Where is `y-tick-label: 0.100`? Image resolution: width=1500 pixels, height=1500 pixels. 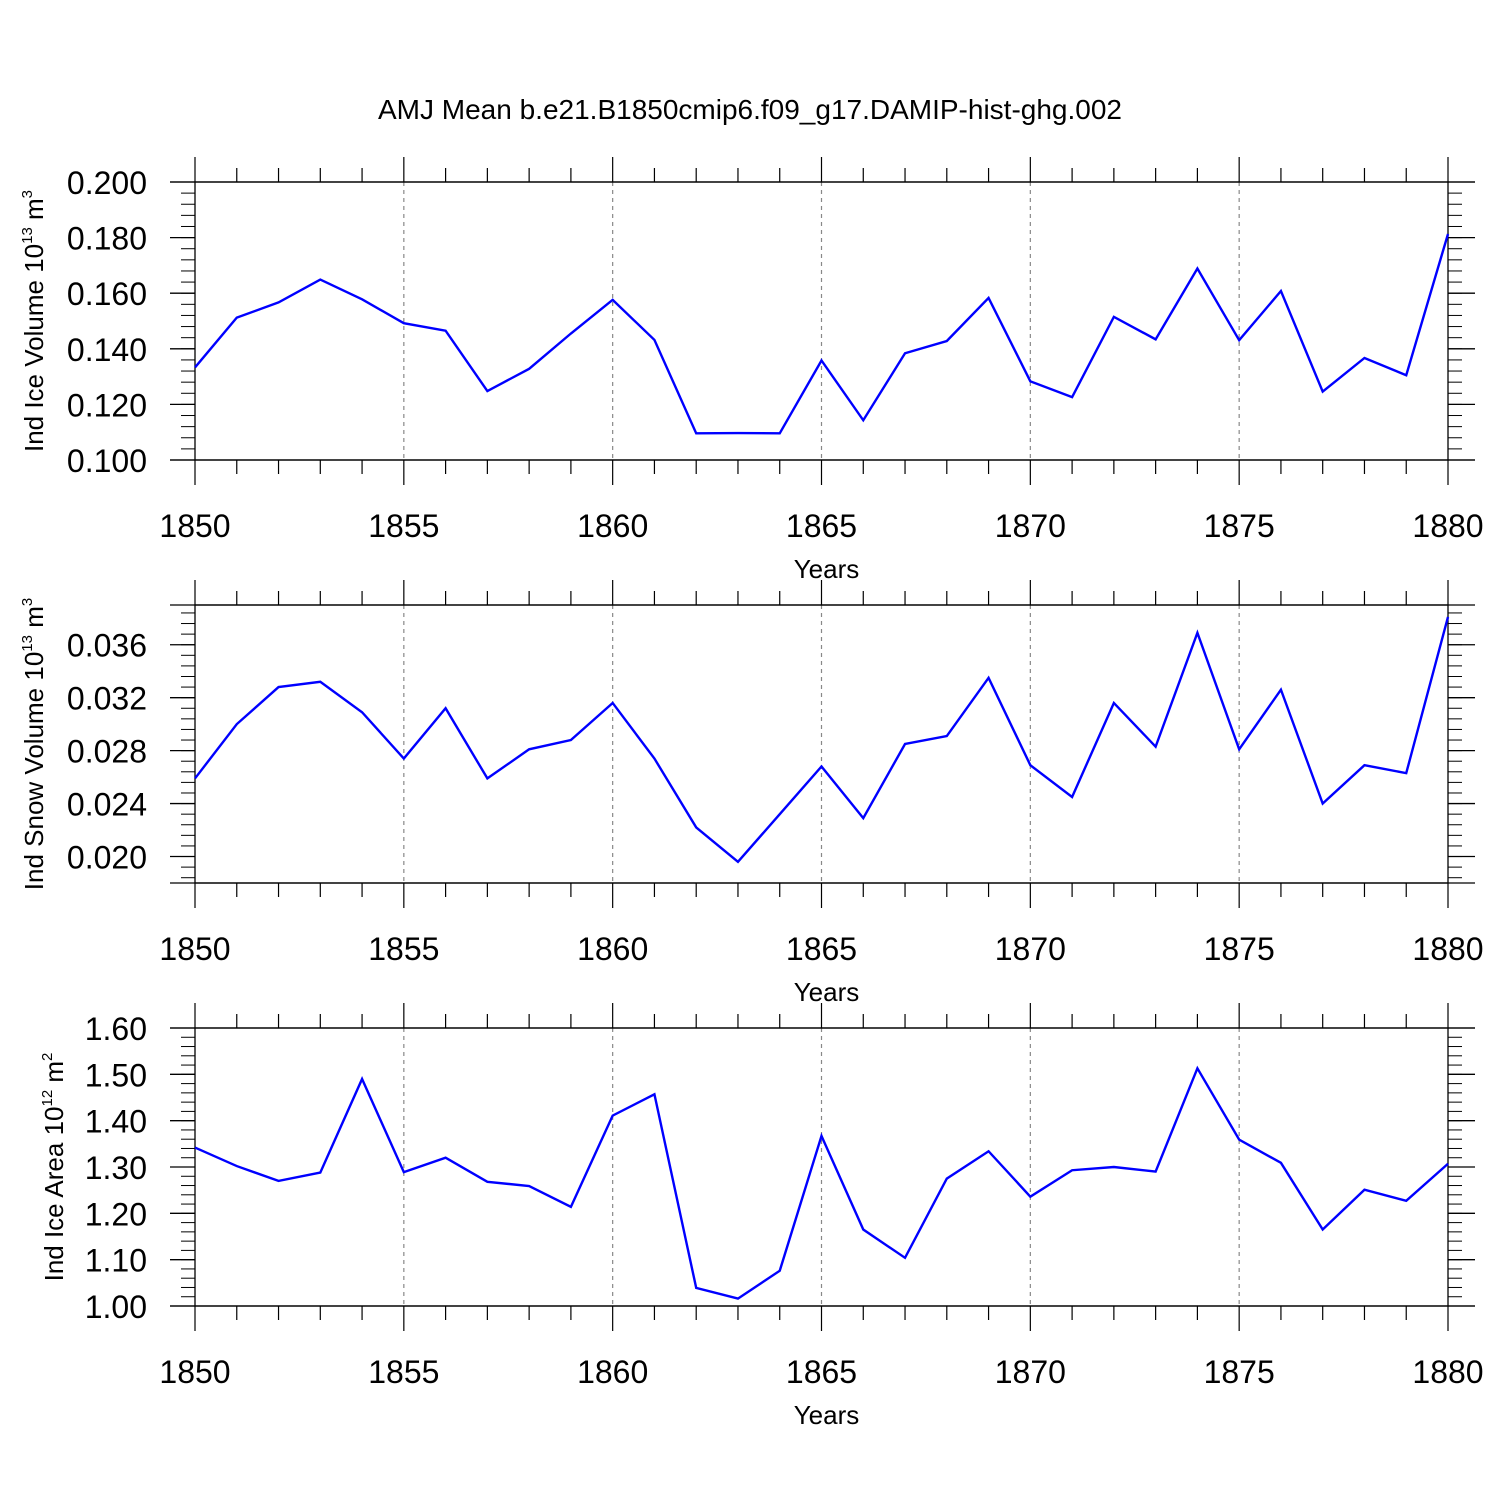
y-tick-label: 0.100 is located at coordinates (107, 461).